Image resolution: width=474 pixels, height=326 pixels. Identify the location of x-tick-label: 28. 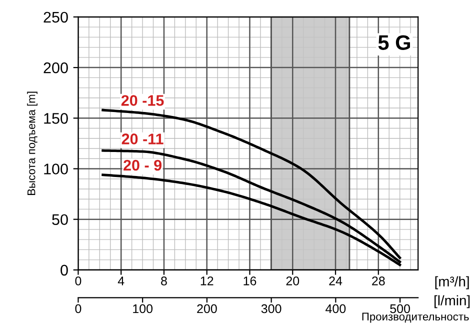
(378, 281).